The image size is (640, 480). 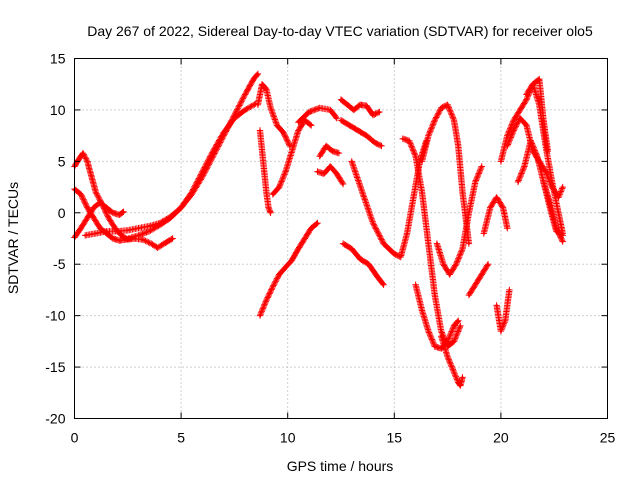 I want to click on y-tick-label: 10, so click(x=58, y=110).